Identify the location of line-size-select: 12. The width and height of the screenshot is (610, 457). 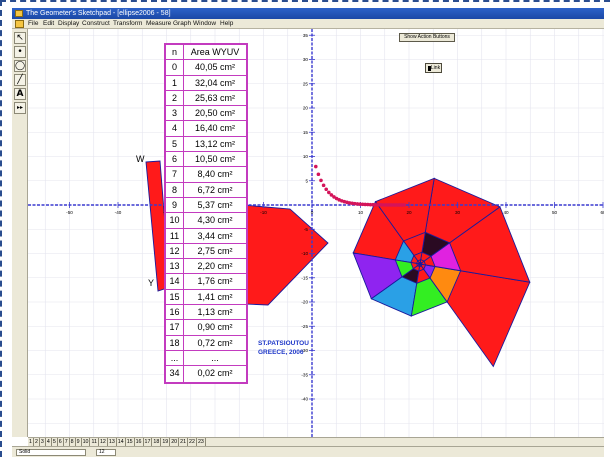
(106, 452).